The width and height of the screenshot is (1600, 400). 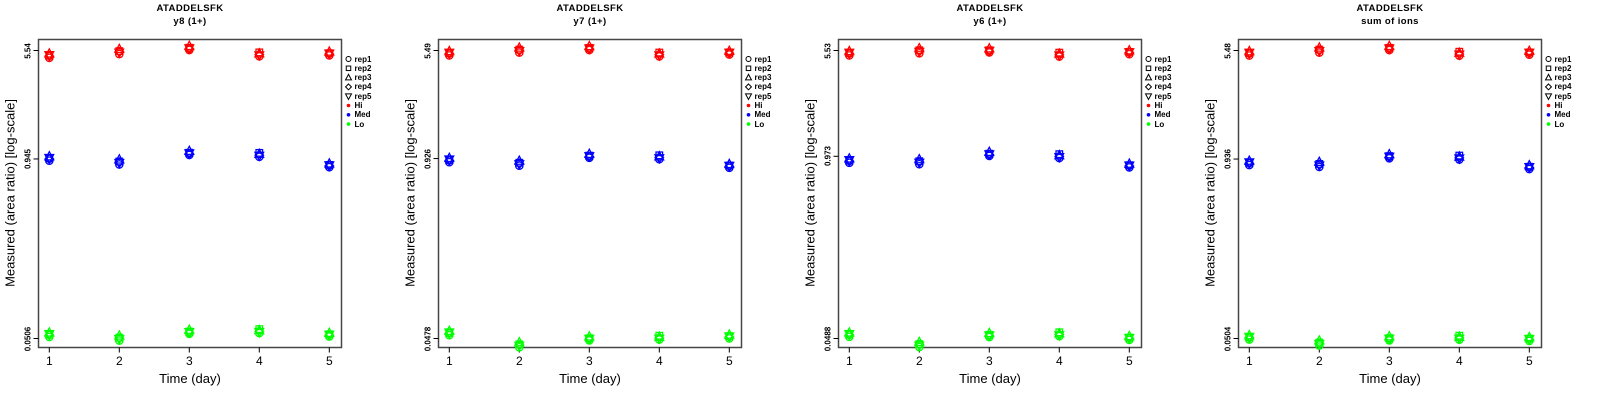 What do you see at coordinates (363, 68) in the screenshot?
I see `legend-label-rep2: rep2` at bounding box center [363, 68].